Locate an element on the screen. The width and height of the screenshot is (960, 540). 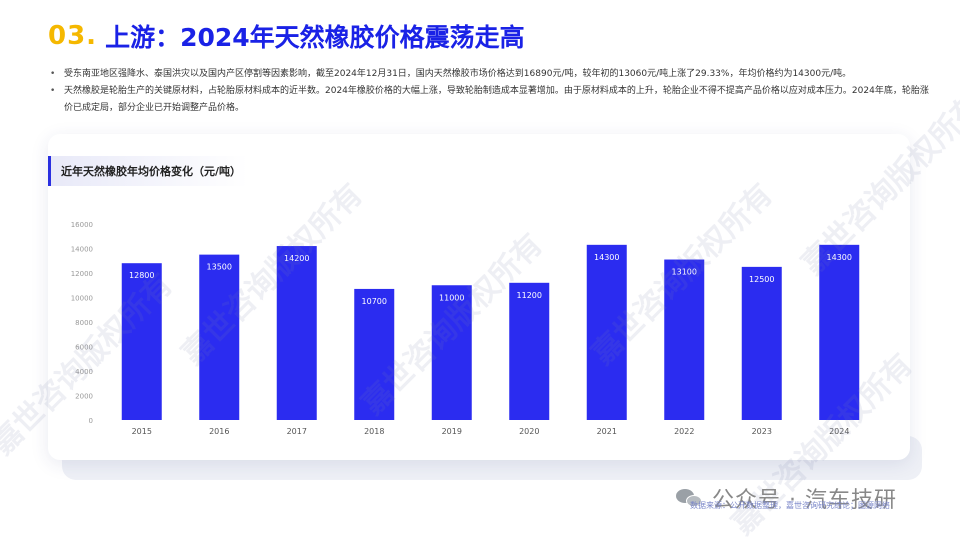
wechat-badge: 公众号 · 汽车技研 is located at coordinates (786, 498).